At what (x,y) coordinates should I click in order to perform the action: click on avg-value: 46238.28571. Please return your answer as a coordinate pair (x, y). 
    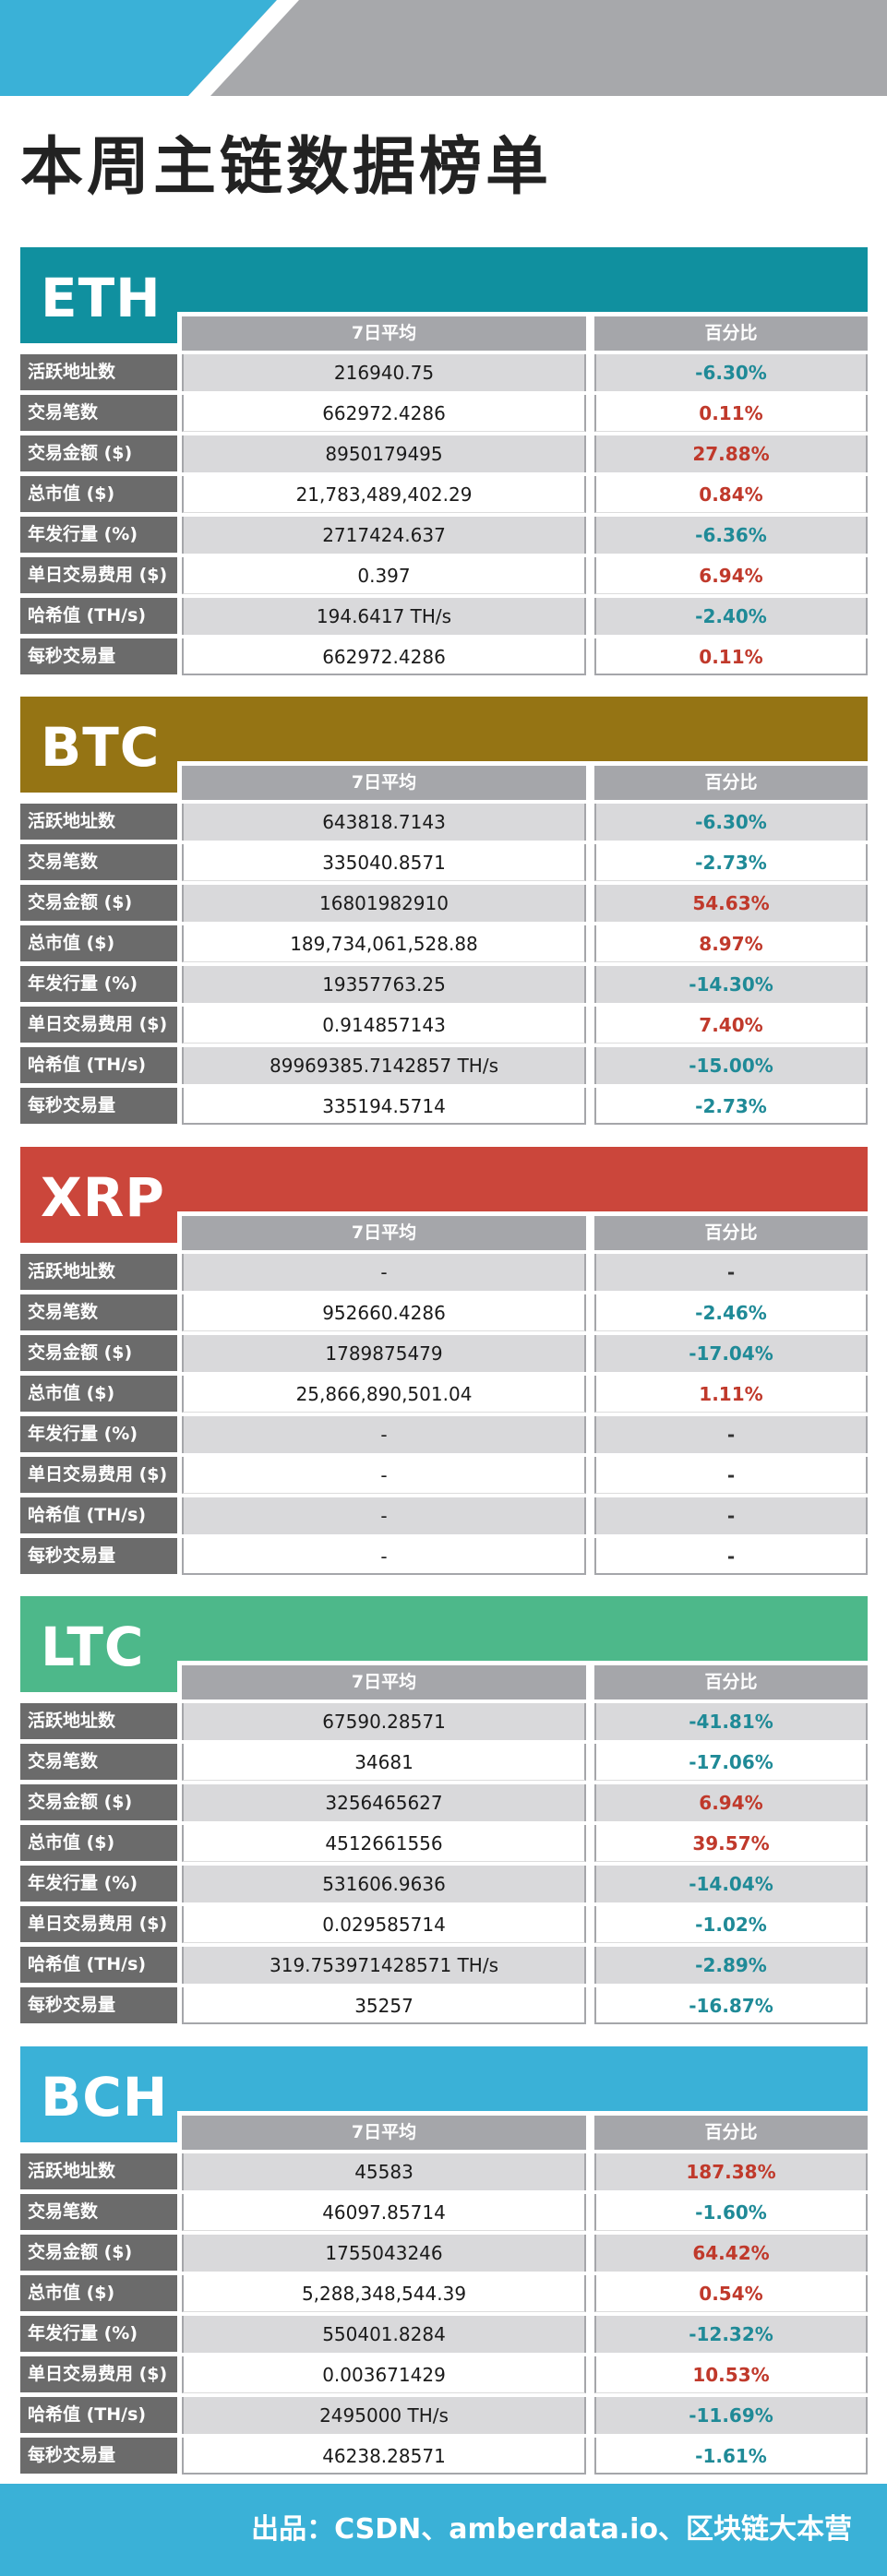
    Looking at the image, I should click on (384, 2456).